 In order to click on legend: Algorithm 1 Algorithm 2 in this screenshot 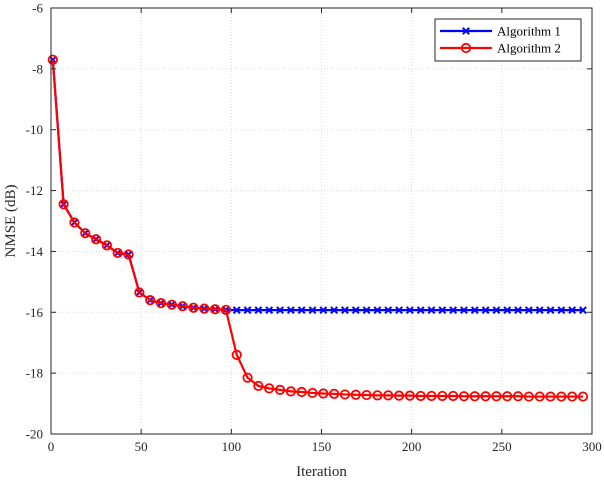, I will do `click(508, 40)`.